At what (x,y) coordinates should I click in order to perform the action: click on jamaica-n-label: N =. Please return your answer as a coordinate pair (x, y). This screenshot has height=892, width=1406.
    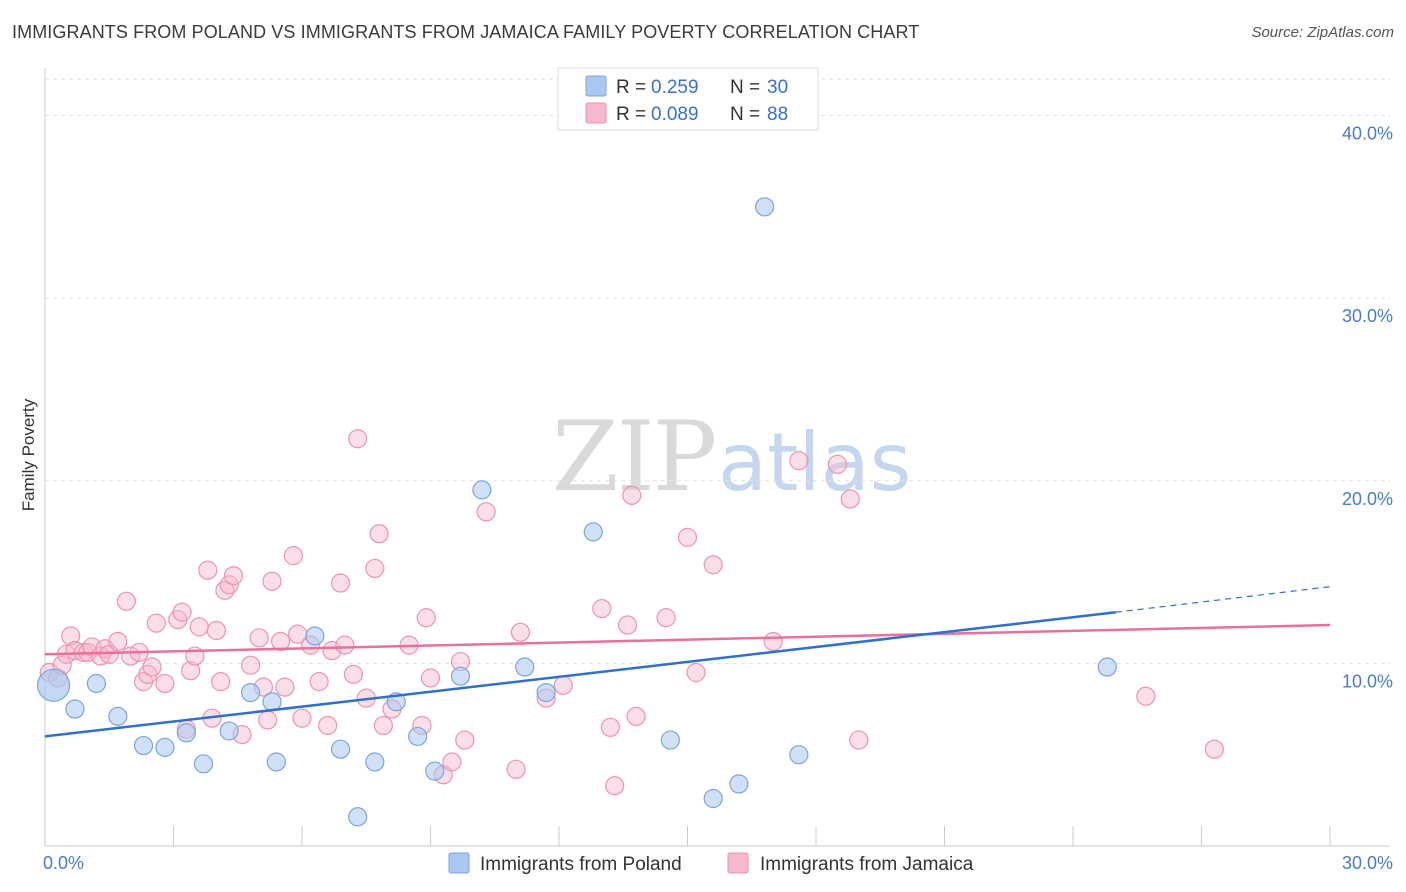
    Looking at the image, I should click on (745, 114).